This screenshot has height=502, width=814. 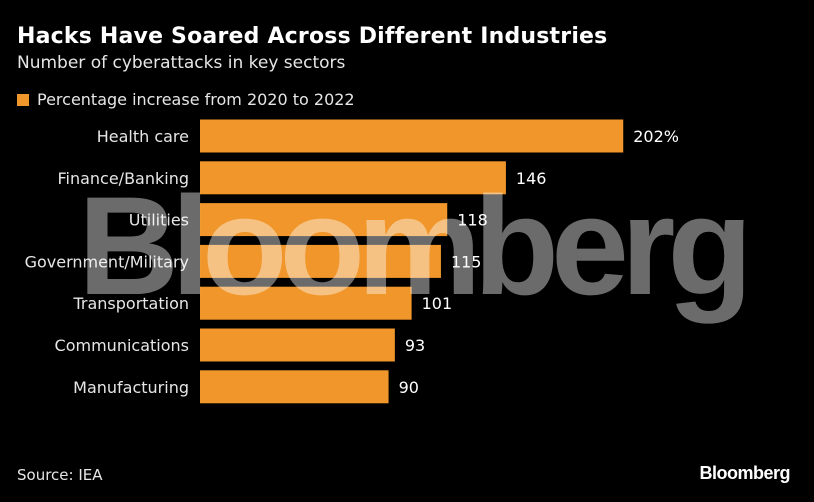 What do you see at coordinates (131, 387) in the screenshot?
I see `category-label: Manufacturing` at bounding box center [131, 387].